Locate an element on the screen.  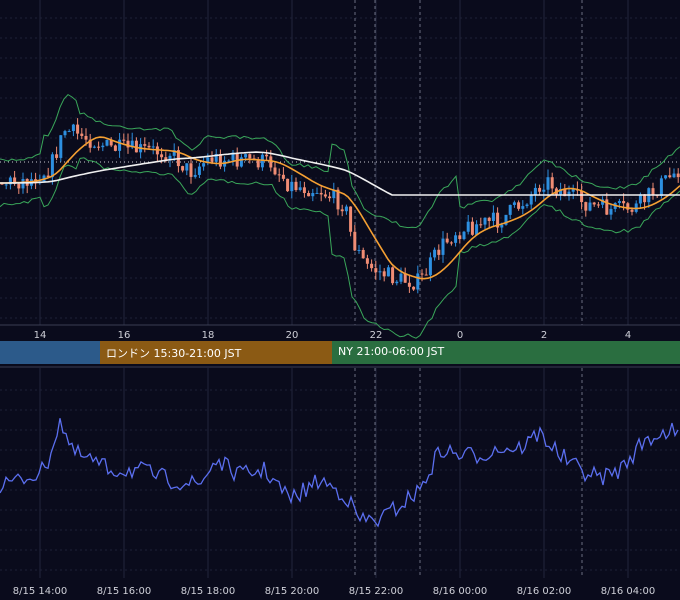
osc-x-tick-label: 8/15 22:00 is located at coordinates (376, 591).